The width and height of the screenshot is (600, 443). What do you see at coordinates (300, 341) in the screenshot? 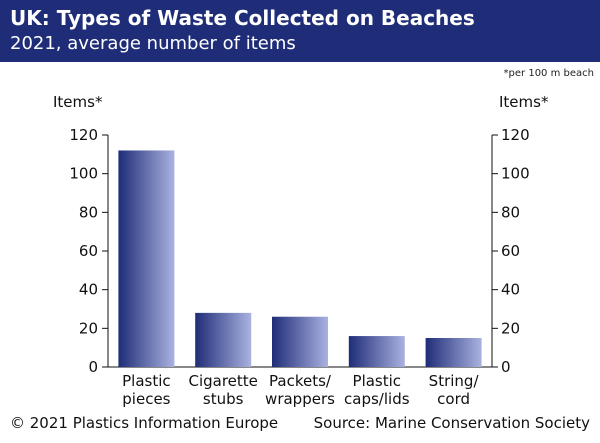
I see `bar-packets-wrappers` at bounding box center [300, 341].